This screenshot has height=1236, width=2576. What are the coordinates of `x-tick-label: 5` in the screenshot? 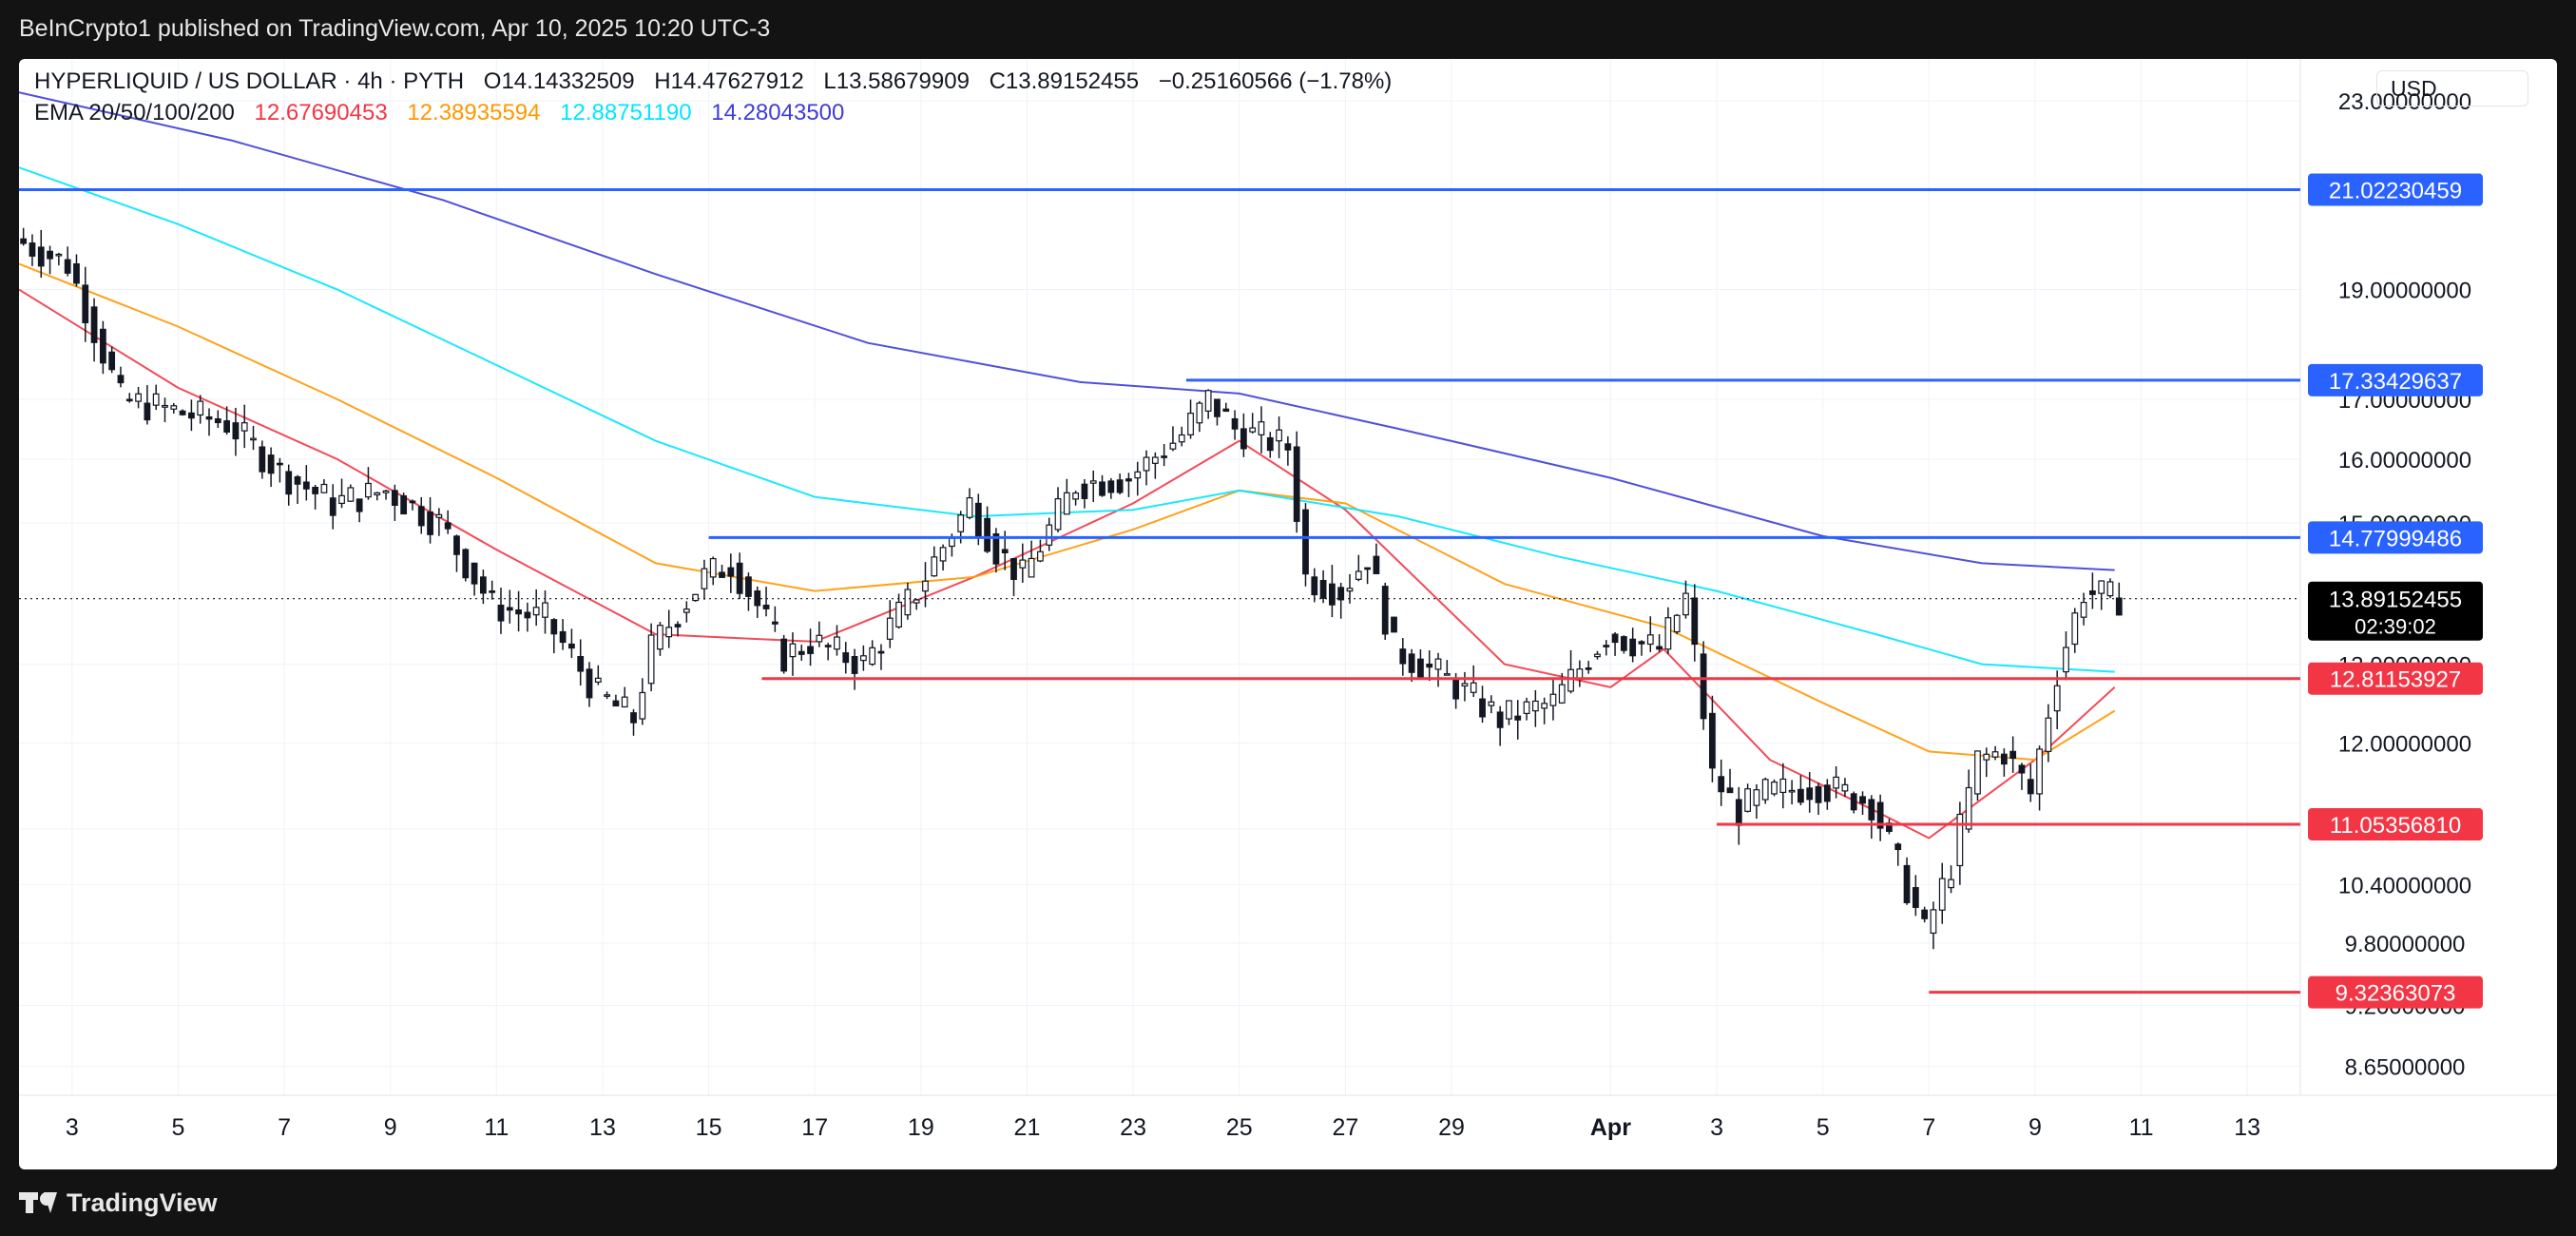 It's located at (1824, 1127).